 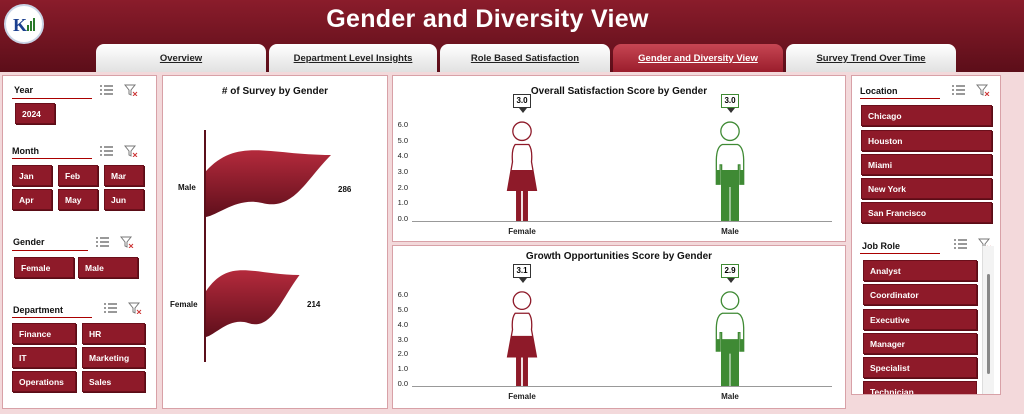 What do you see at coordinates (253, 303) in the screenshot?
I see `survey-flag-female` at bounding box center [253, 303].